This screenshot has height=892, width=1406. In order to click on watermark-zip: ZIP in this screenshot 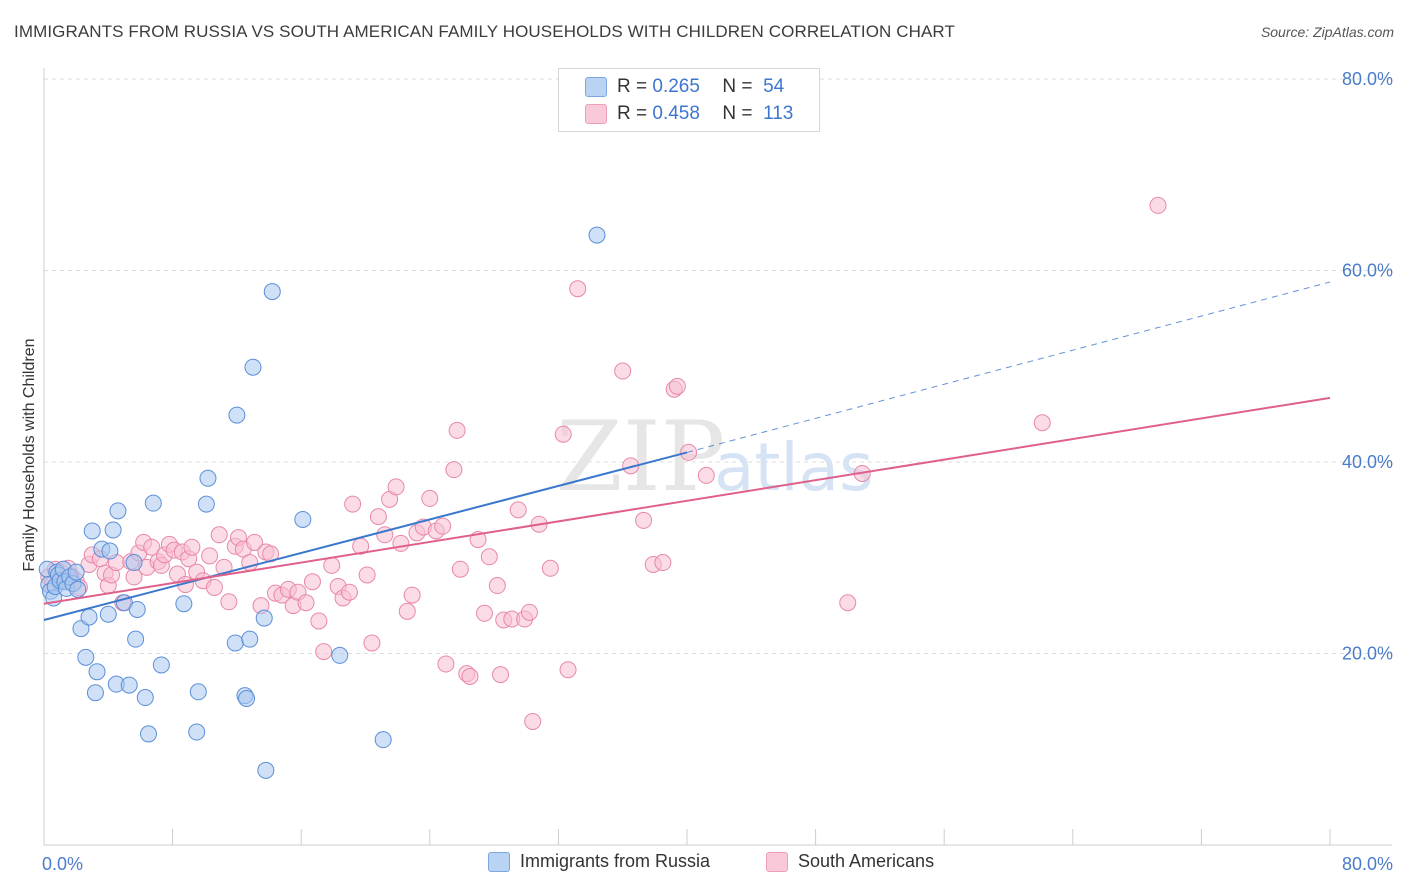, I will do `click(640, 457)`.